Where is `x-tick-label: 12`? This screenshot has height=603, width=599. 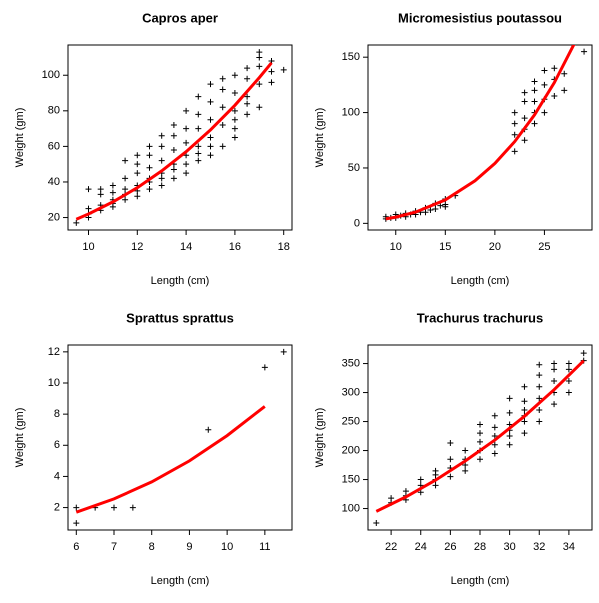 x-tick-label: 12 is located at coordinates (137, 247).